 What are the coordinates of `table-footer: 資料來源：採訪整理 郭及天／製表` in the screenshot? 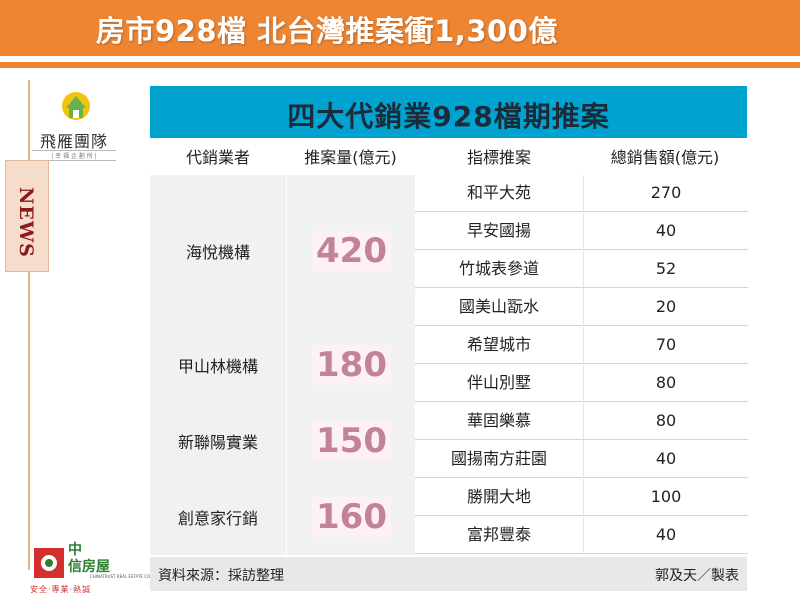 It's located at (448, 574).